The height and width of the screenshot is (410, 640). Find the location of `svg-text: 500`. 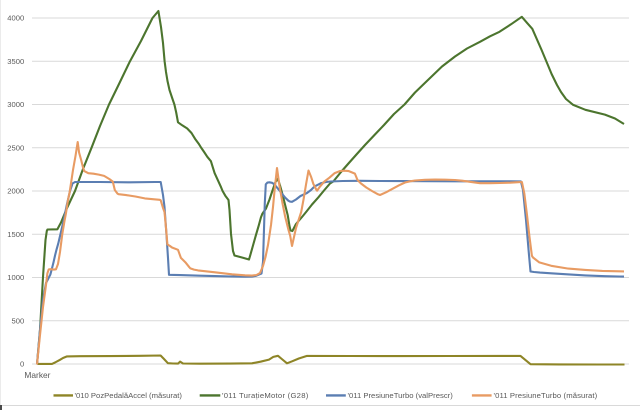

svg-text: 500 is located at coordinates (18, 320).